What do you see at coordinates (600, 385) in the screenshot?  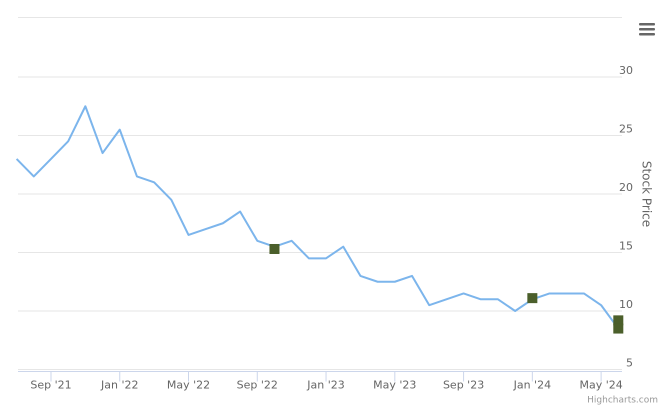 I see `x-tick-label: May '24` at bounding box center [600, 385].